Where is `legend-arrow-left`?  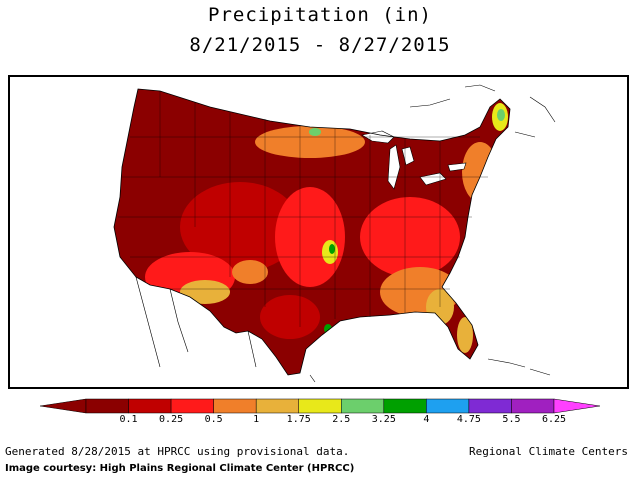
legend-arrow-left is located at coordinates (63, 406).